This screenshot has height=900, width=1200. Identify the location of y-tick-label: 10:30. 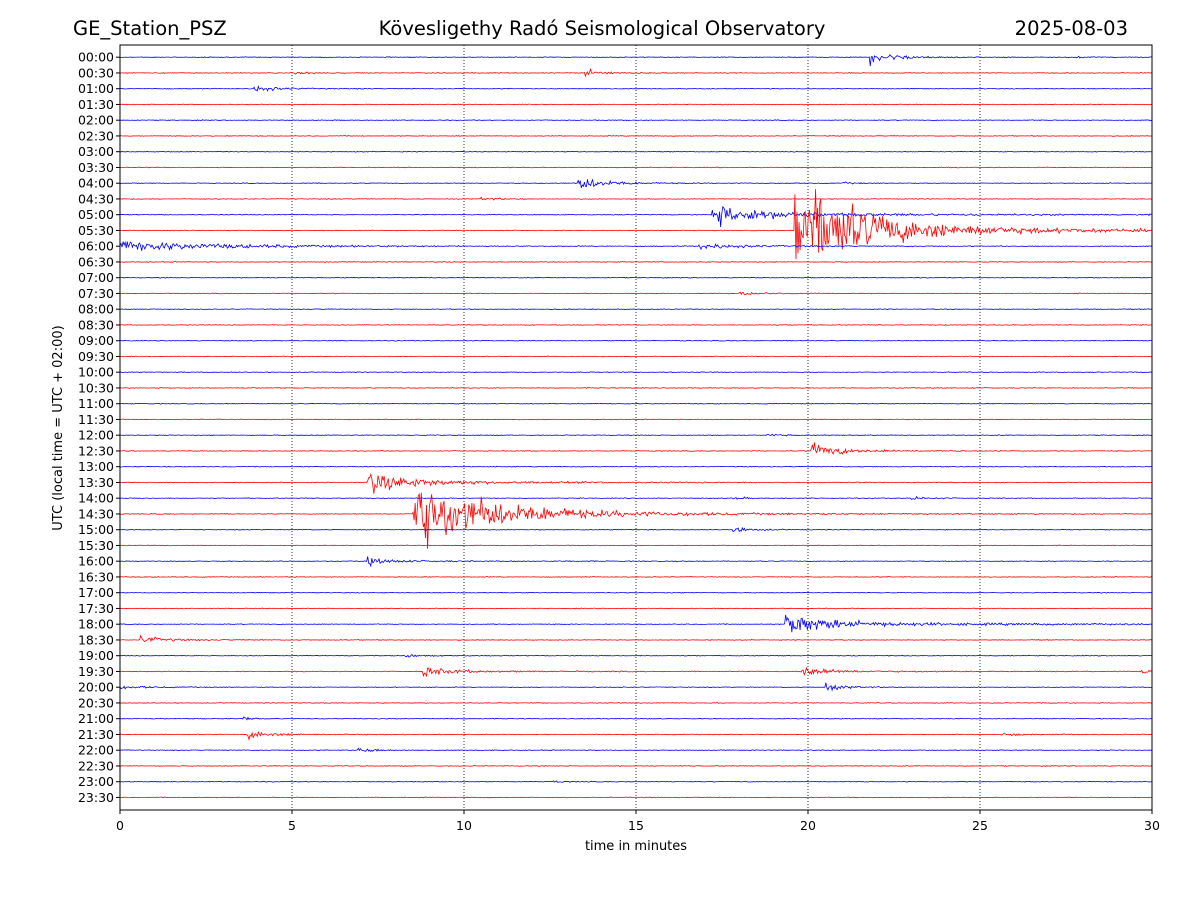
(96, 387).